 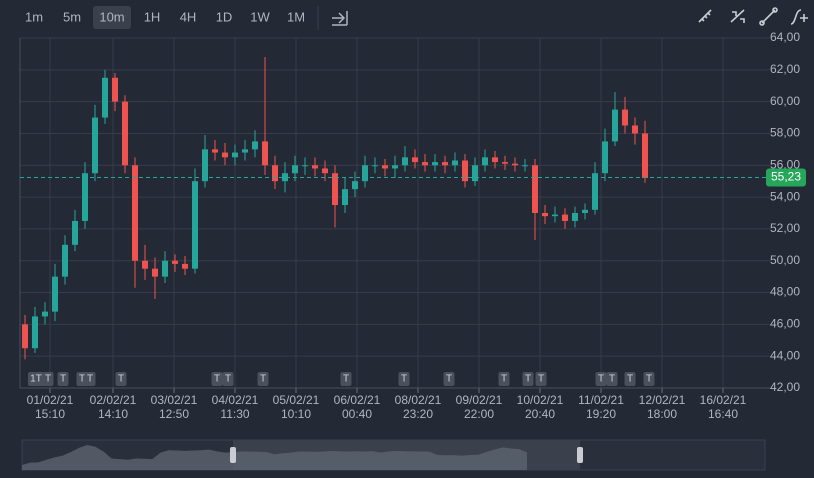 I want to click on y-tick-label: 64,00, so click(x=785, y=37).